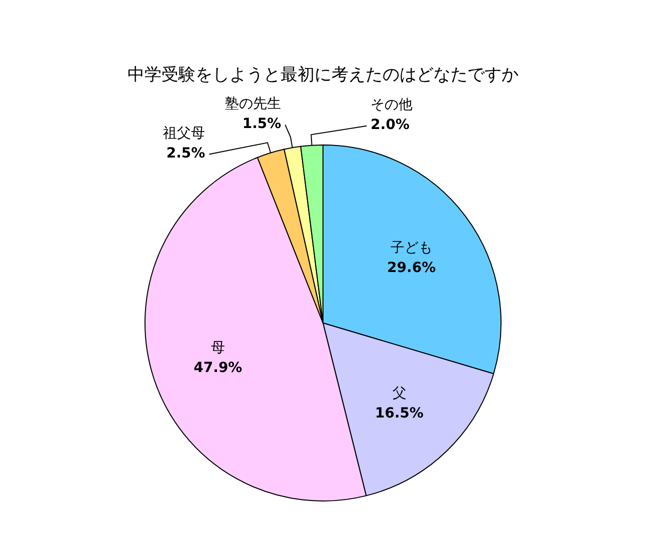 The height and width of the screenshot is (555, 647). What do you see at coordinates (323, 75) in the screenshot?
I see `chart-title: 中学受験をしようと最初に考えたのはどなたですか` at bounding box center [323, 75].